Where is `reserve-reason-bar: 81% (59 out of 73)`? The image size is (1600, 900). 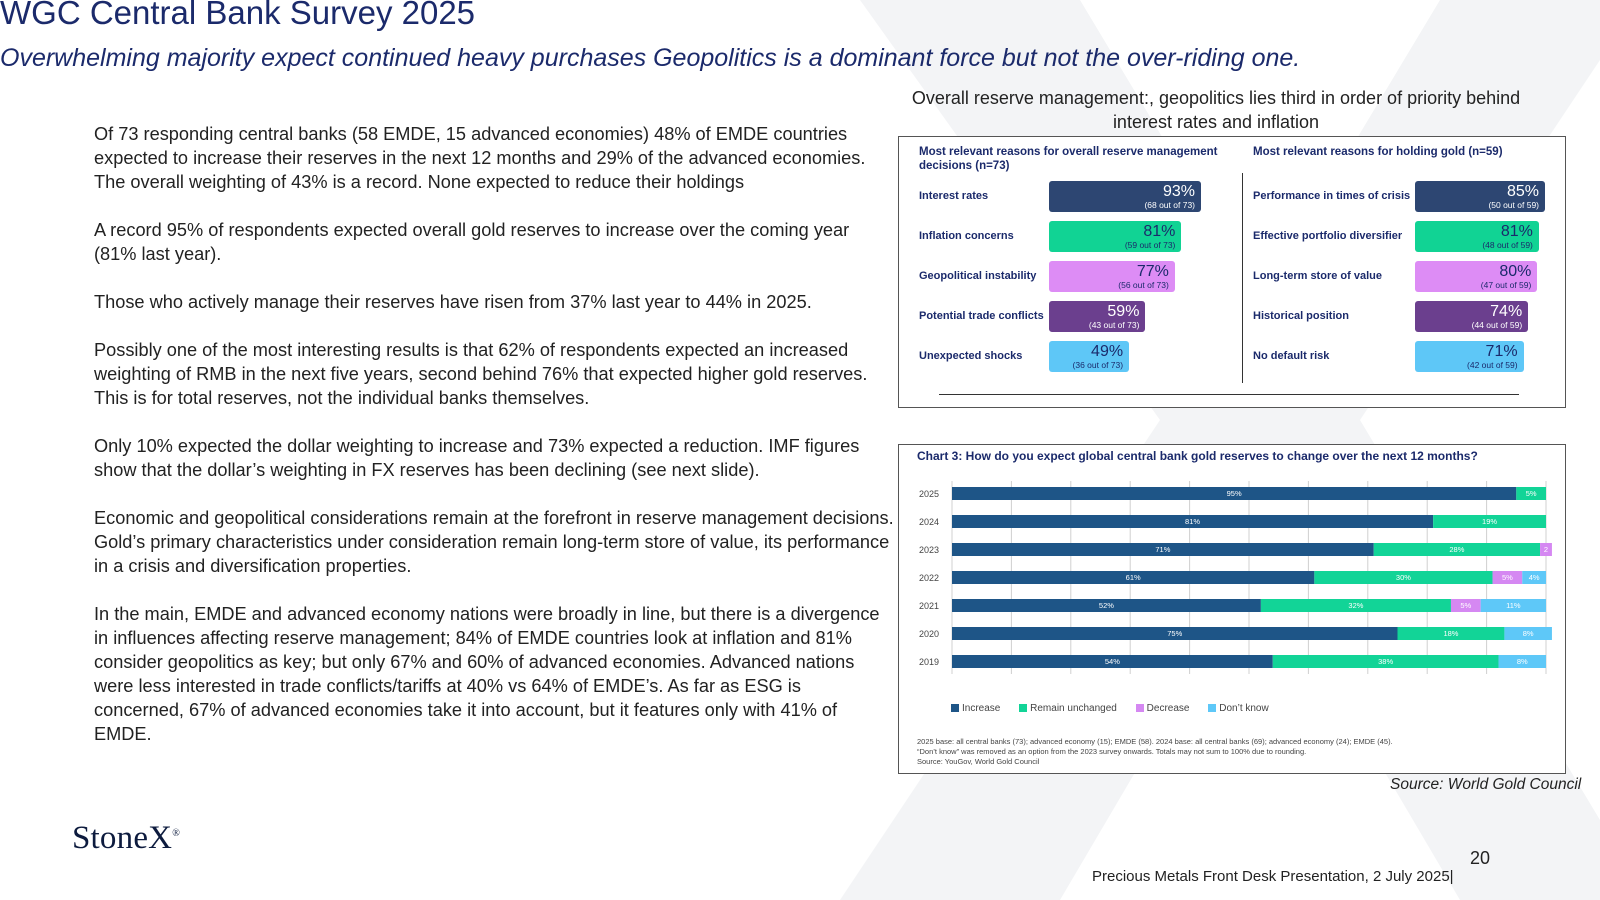 reserve-reason-bar: 81% (59 out of 73) is located at coordinates (1115, 236).